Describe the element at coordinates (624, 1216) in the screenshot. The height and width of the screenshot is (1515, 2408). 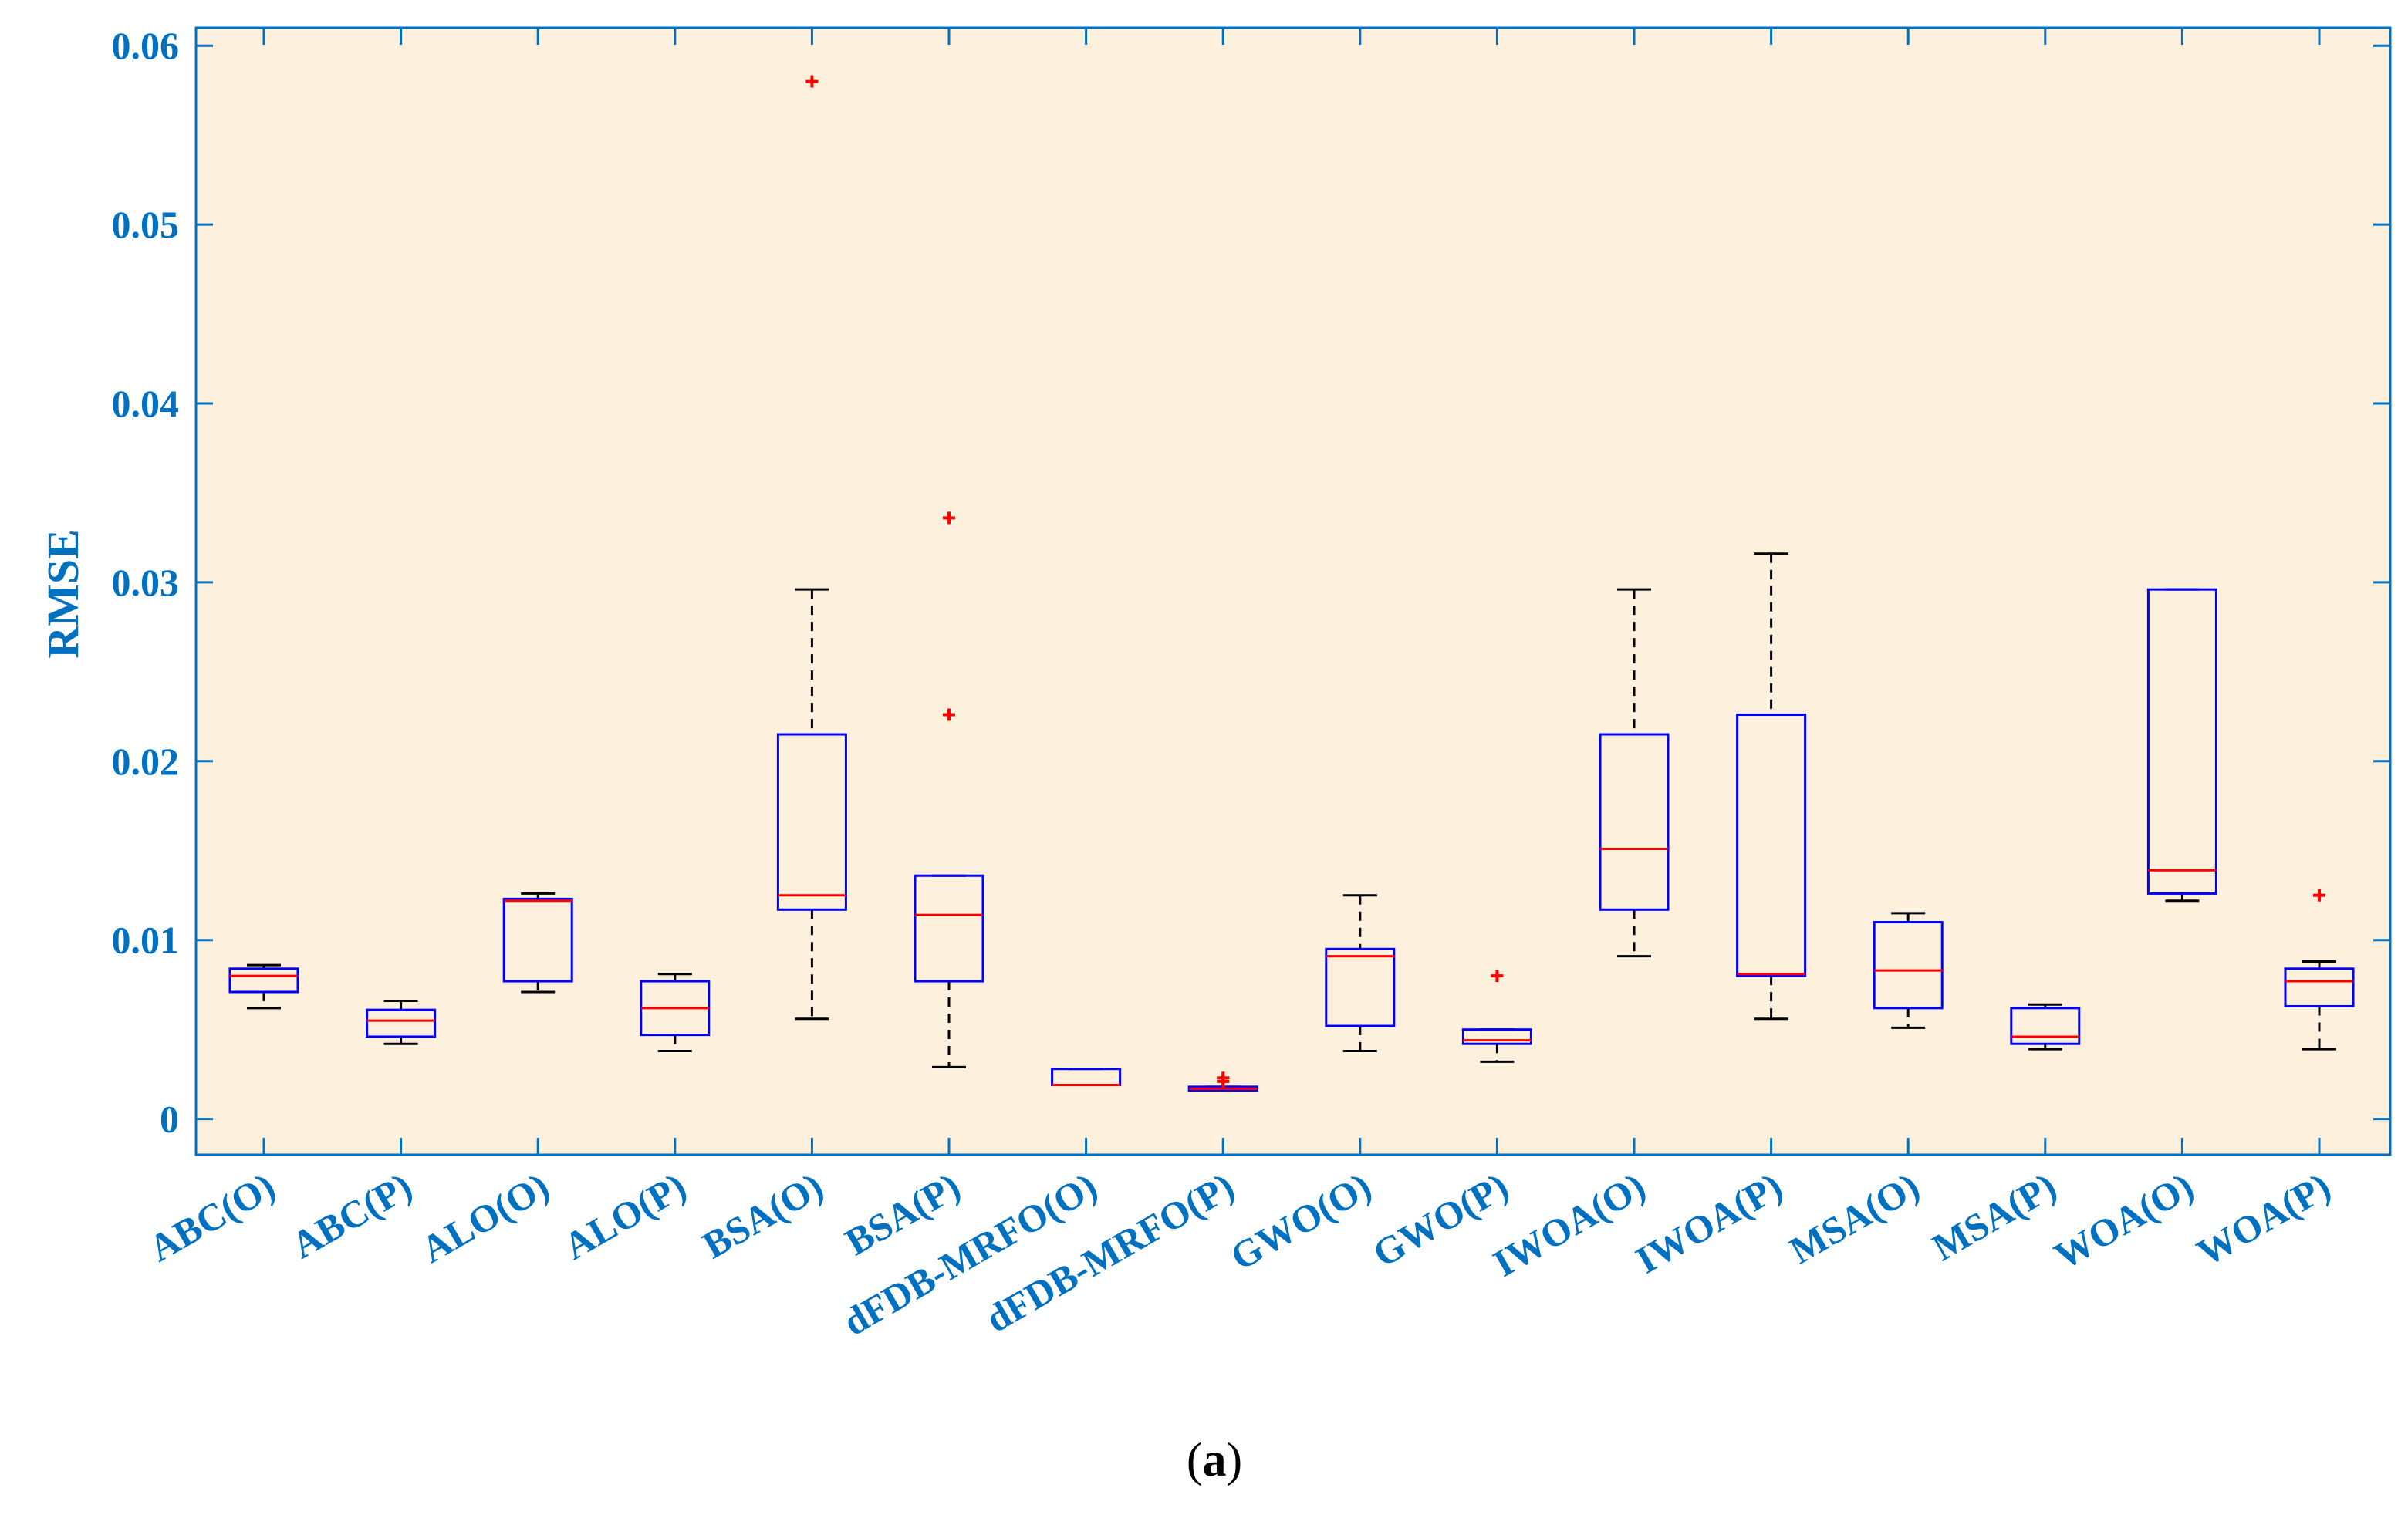
I see `x-tick-label: ALO(P)` at that location.